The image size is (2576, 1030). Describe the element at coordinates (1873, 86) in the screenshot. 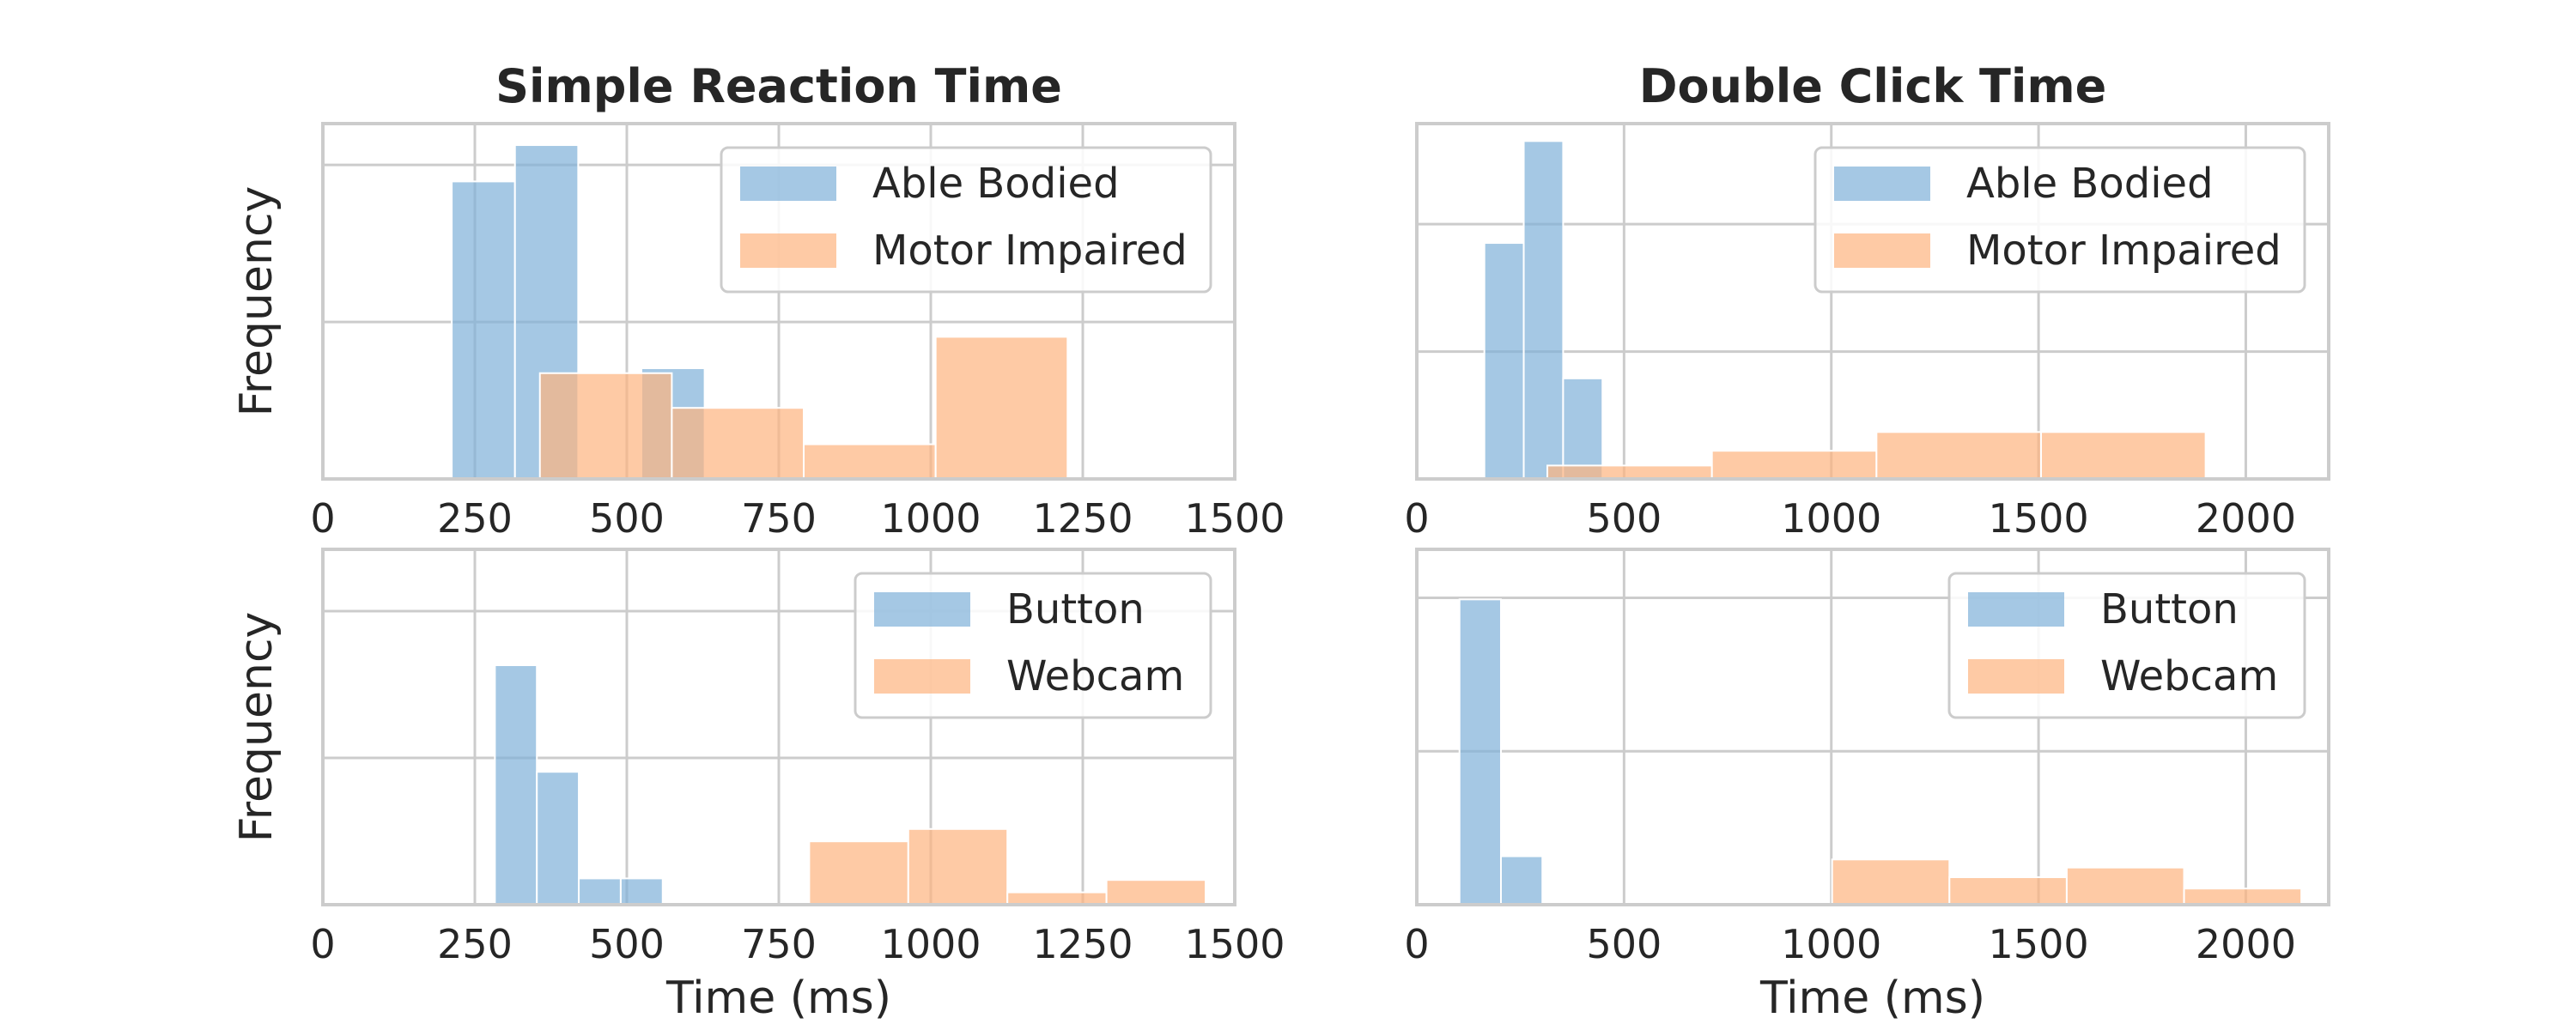

I see `chart-title: Double Click Time` at that location.